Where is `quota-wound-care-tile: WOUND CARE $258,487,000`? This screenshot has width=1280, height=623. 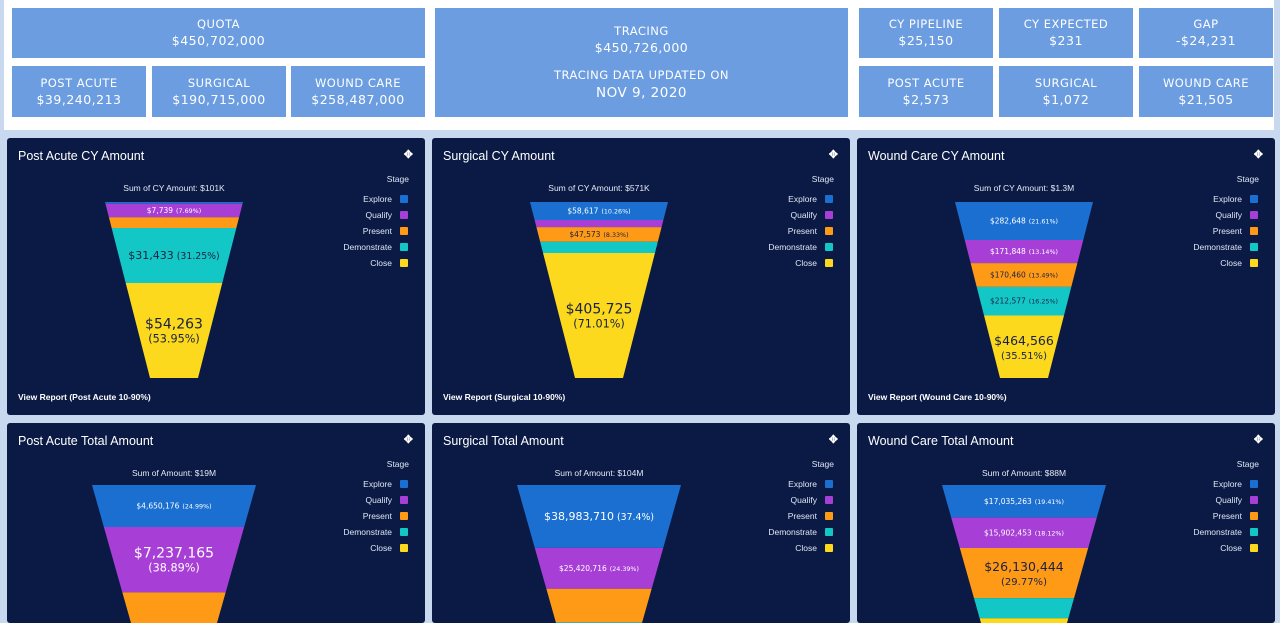
quota-wound-care-tile: WOUND CARE $258,487,000 is located at coordinates (358, 91).